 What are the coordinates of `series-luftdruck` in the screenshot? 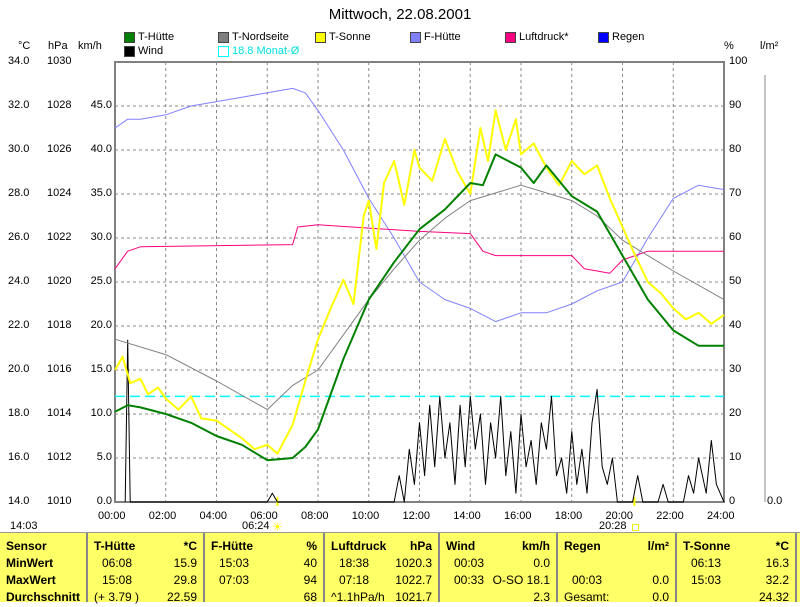 It's located at (419, 249).